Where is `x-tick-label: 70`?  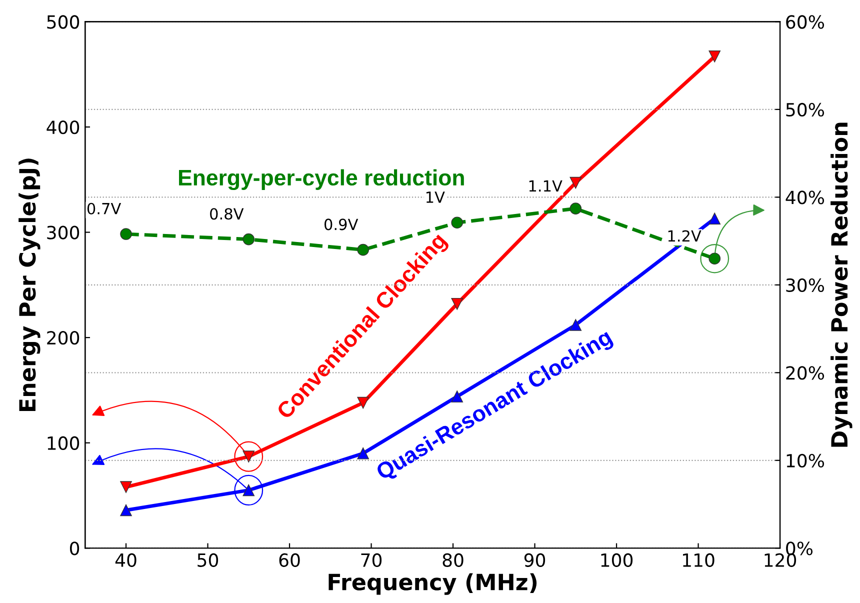 x-tick-label: 70 is located at coordinates (371, 560).